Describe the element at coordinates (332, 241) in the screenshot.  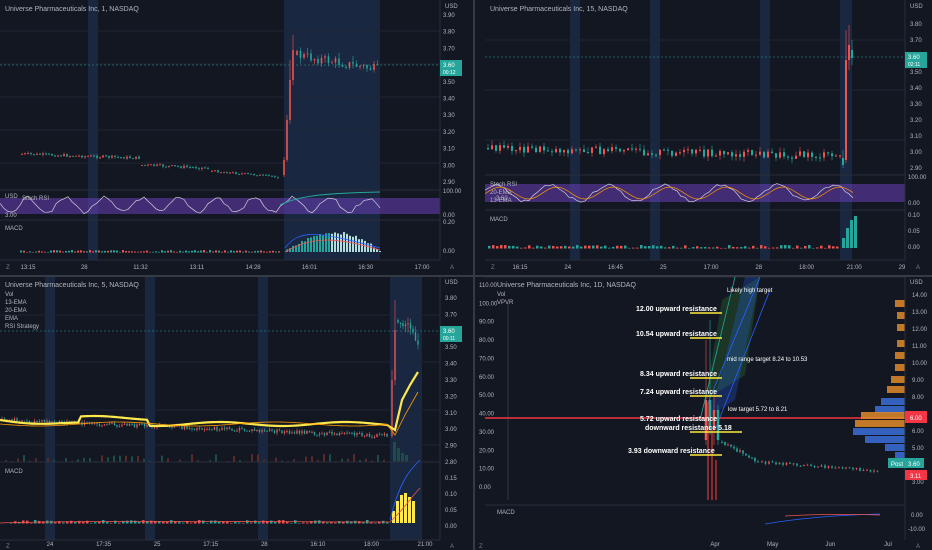
I see `macd-line` at that location.